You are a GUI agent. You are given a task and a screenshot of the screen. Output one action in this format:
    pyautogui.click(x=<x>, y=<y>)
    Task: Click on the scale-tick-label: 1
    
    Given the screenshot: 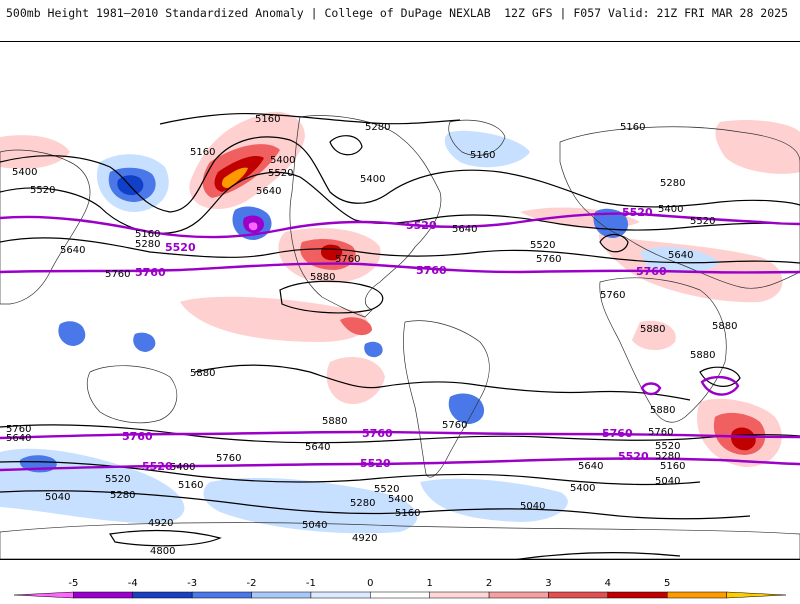 What is the action you would take?
    pyautogui.click(x=430, y=583)
    